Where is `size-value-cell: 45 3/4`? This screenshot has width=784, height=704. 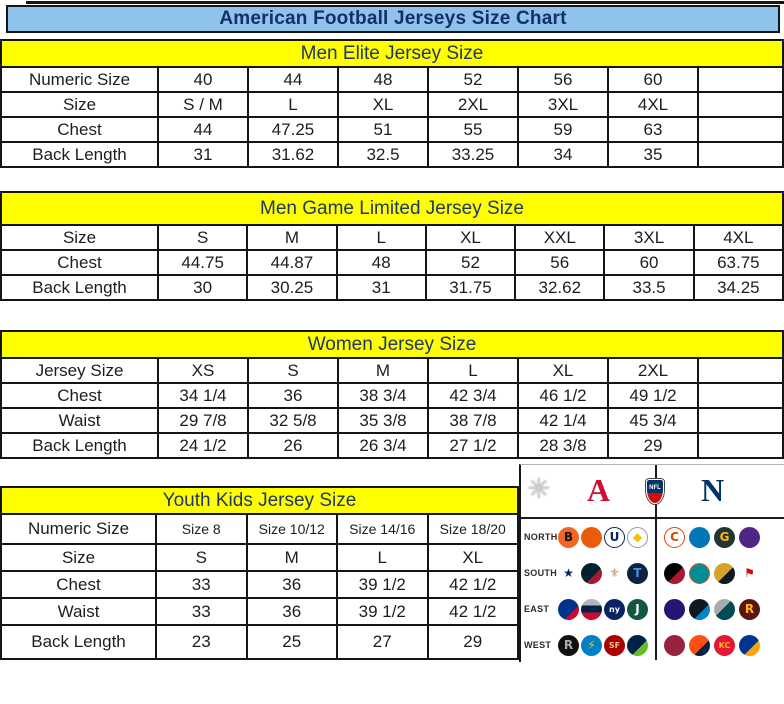 size-value-cell: 45 3/4 is located at coordinates (653, 420).